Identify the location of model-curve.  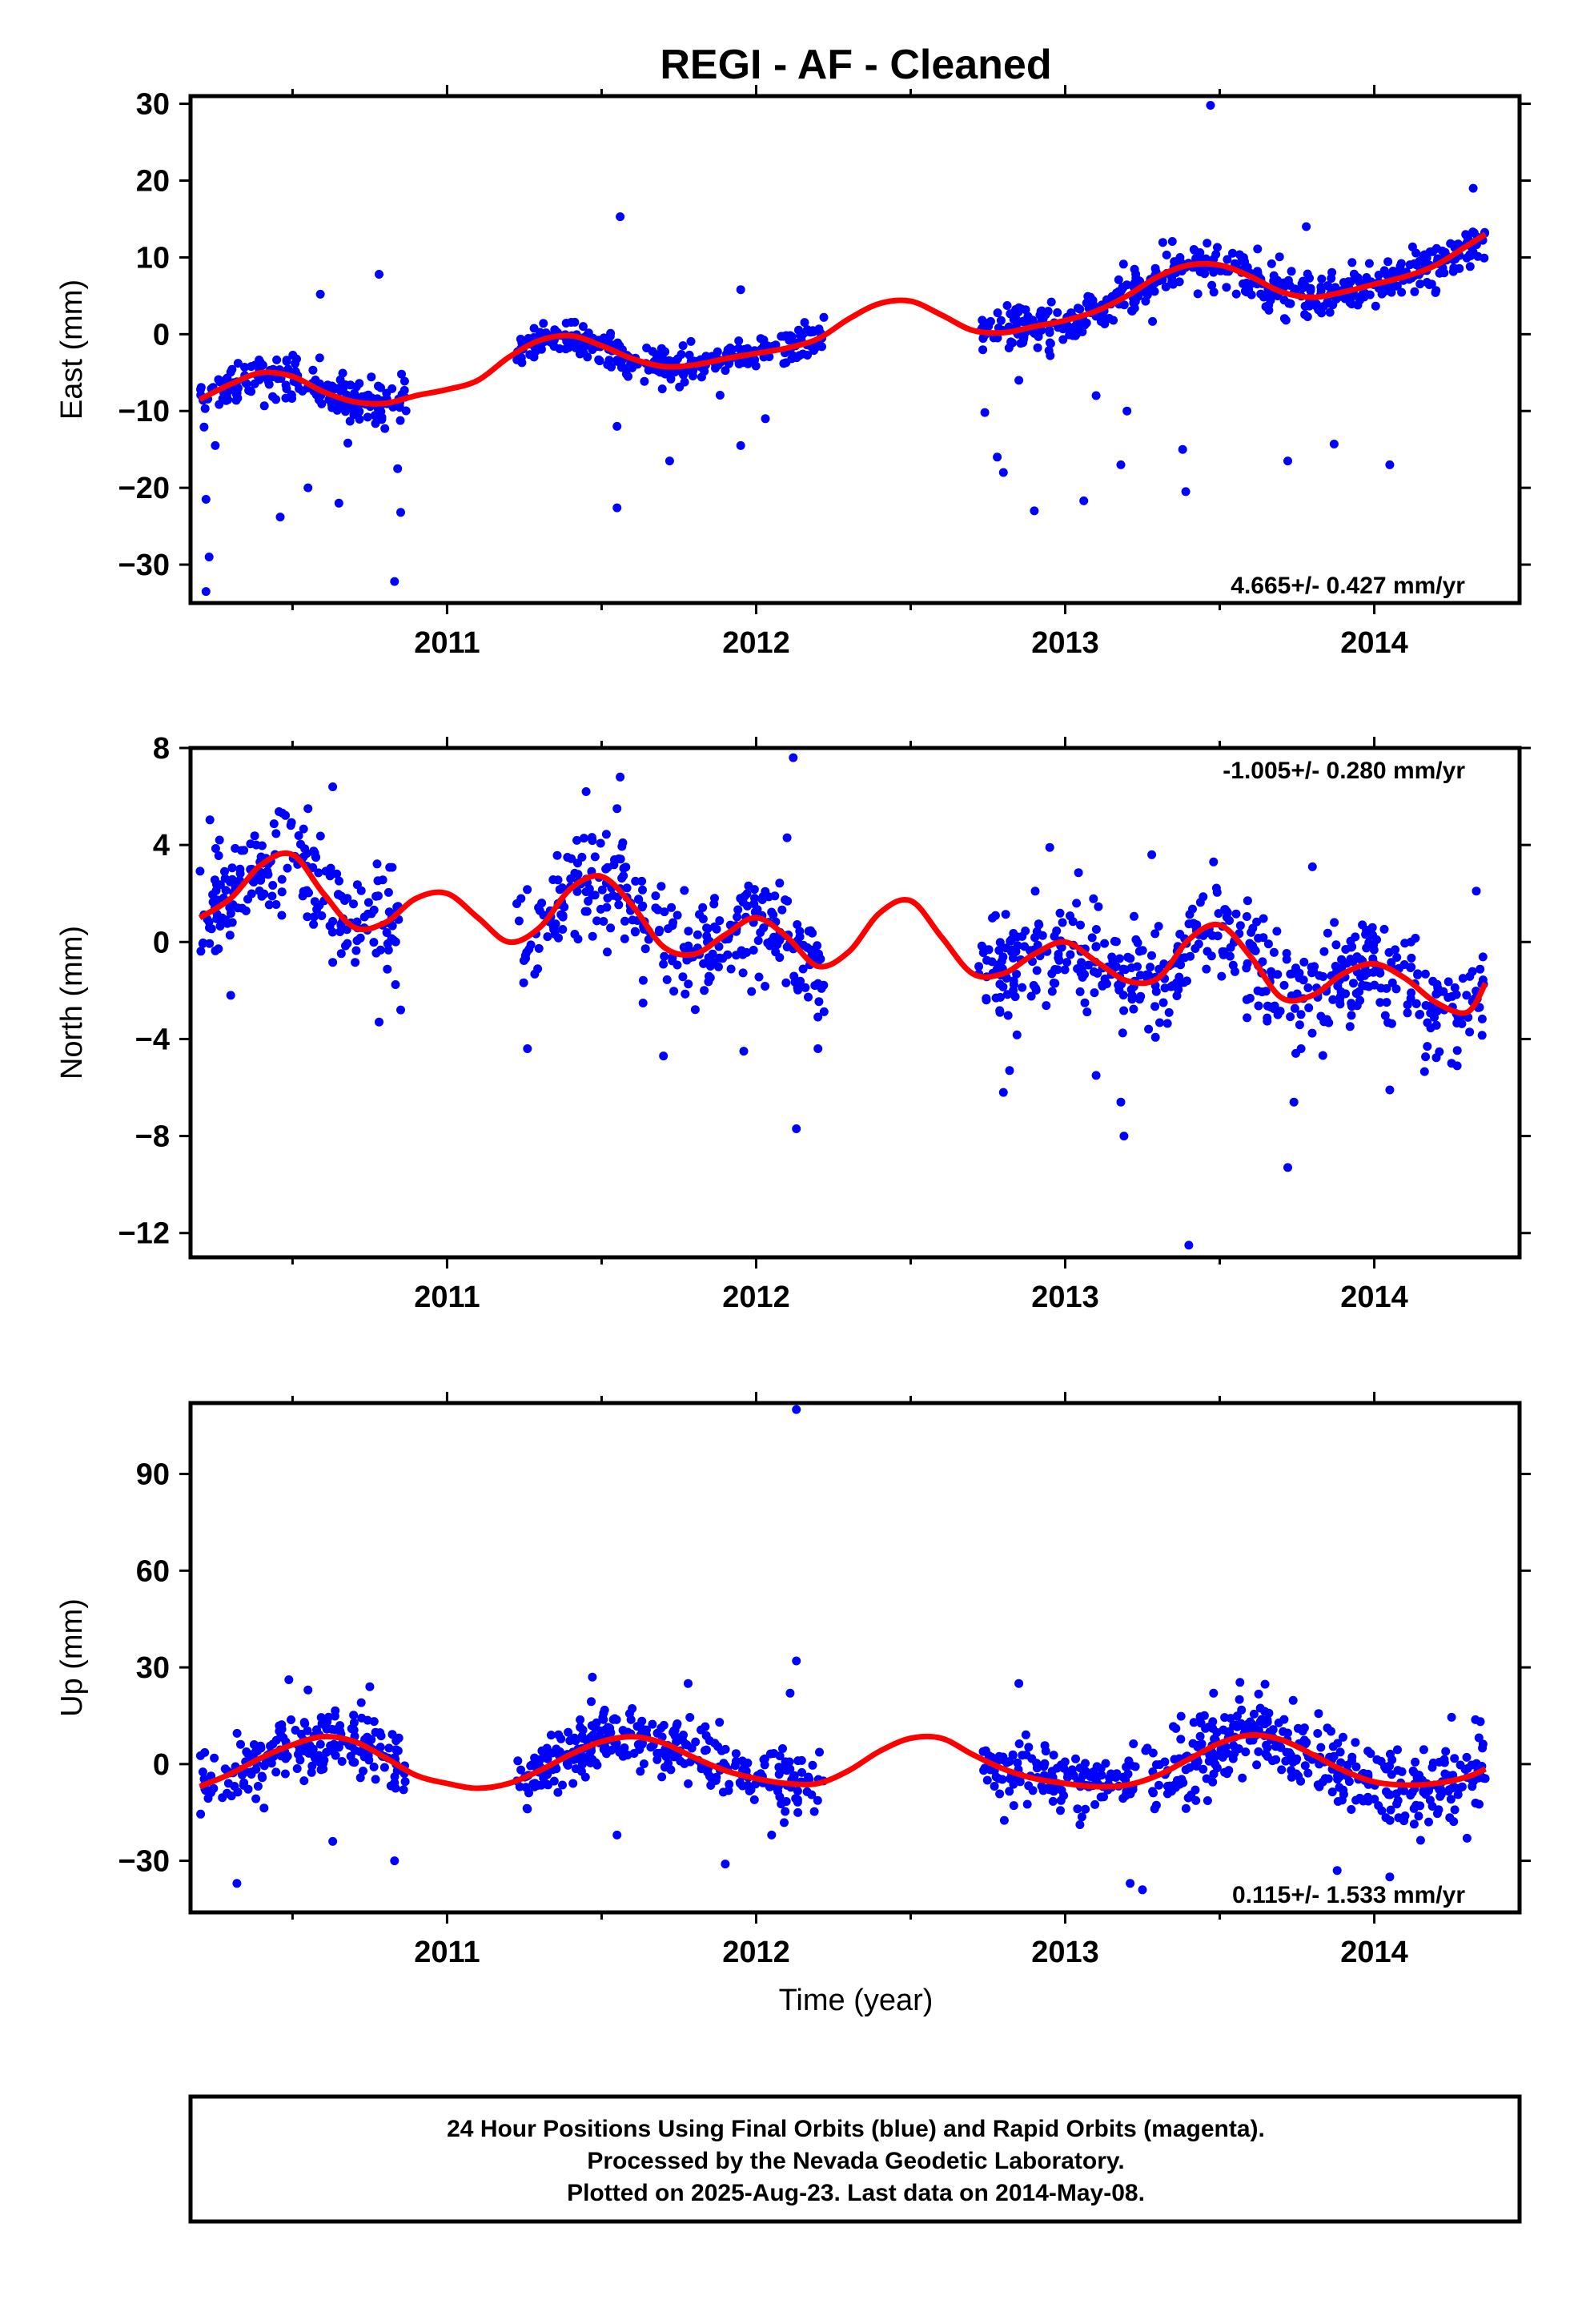
(843, 933).